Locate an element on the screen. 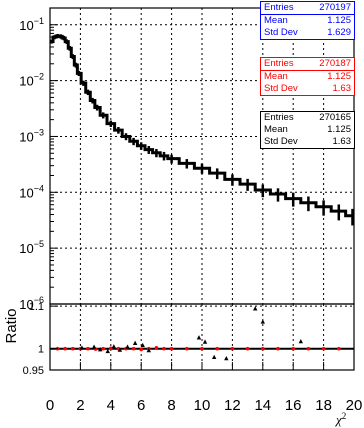 This screenshot has width=364, height=428. x-tick-label: 6 is located at coordinates (141, 405).